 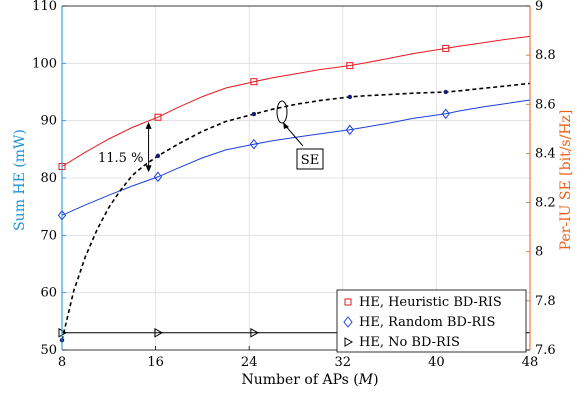 I want to click on x-tick-label: 48, so click(x=530, y=362).